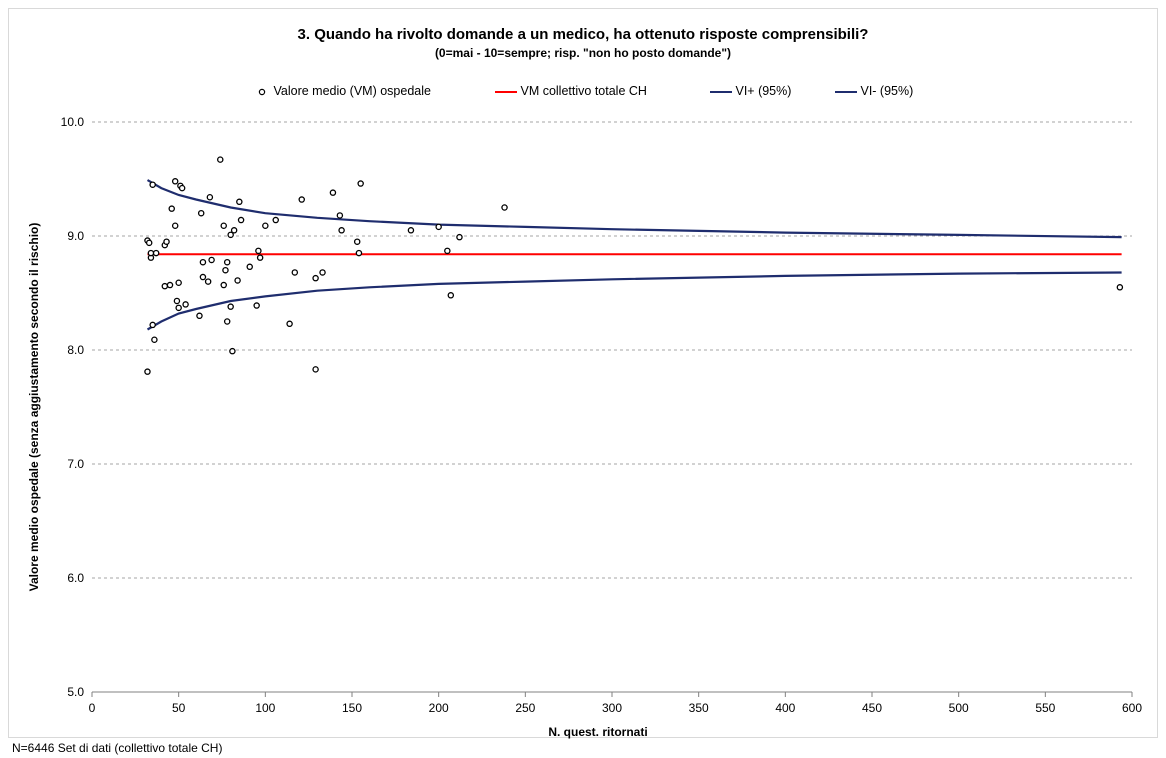 Image resolution: width=1166 pixels, height=758 pixels. What do you see at coordinates (352, 91) in the screenshot?
I see `legend-label: Valore medio (VM) ospedale` at bounding box center [352, 91].